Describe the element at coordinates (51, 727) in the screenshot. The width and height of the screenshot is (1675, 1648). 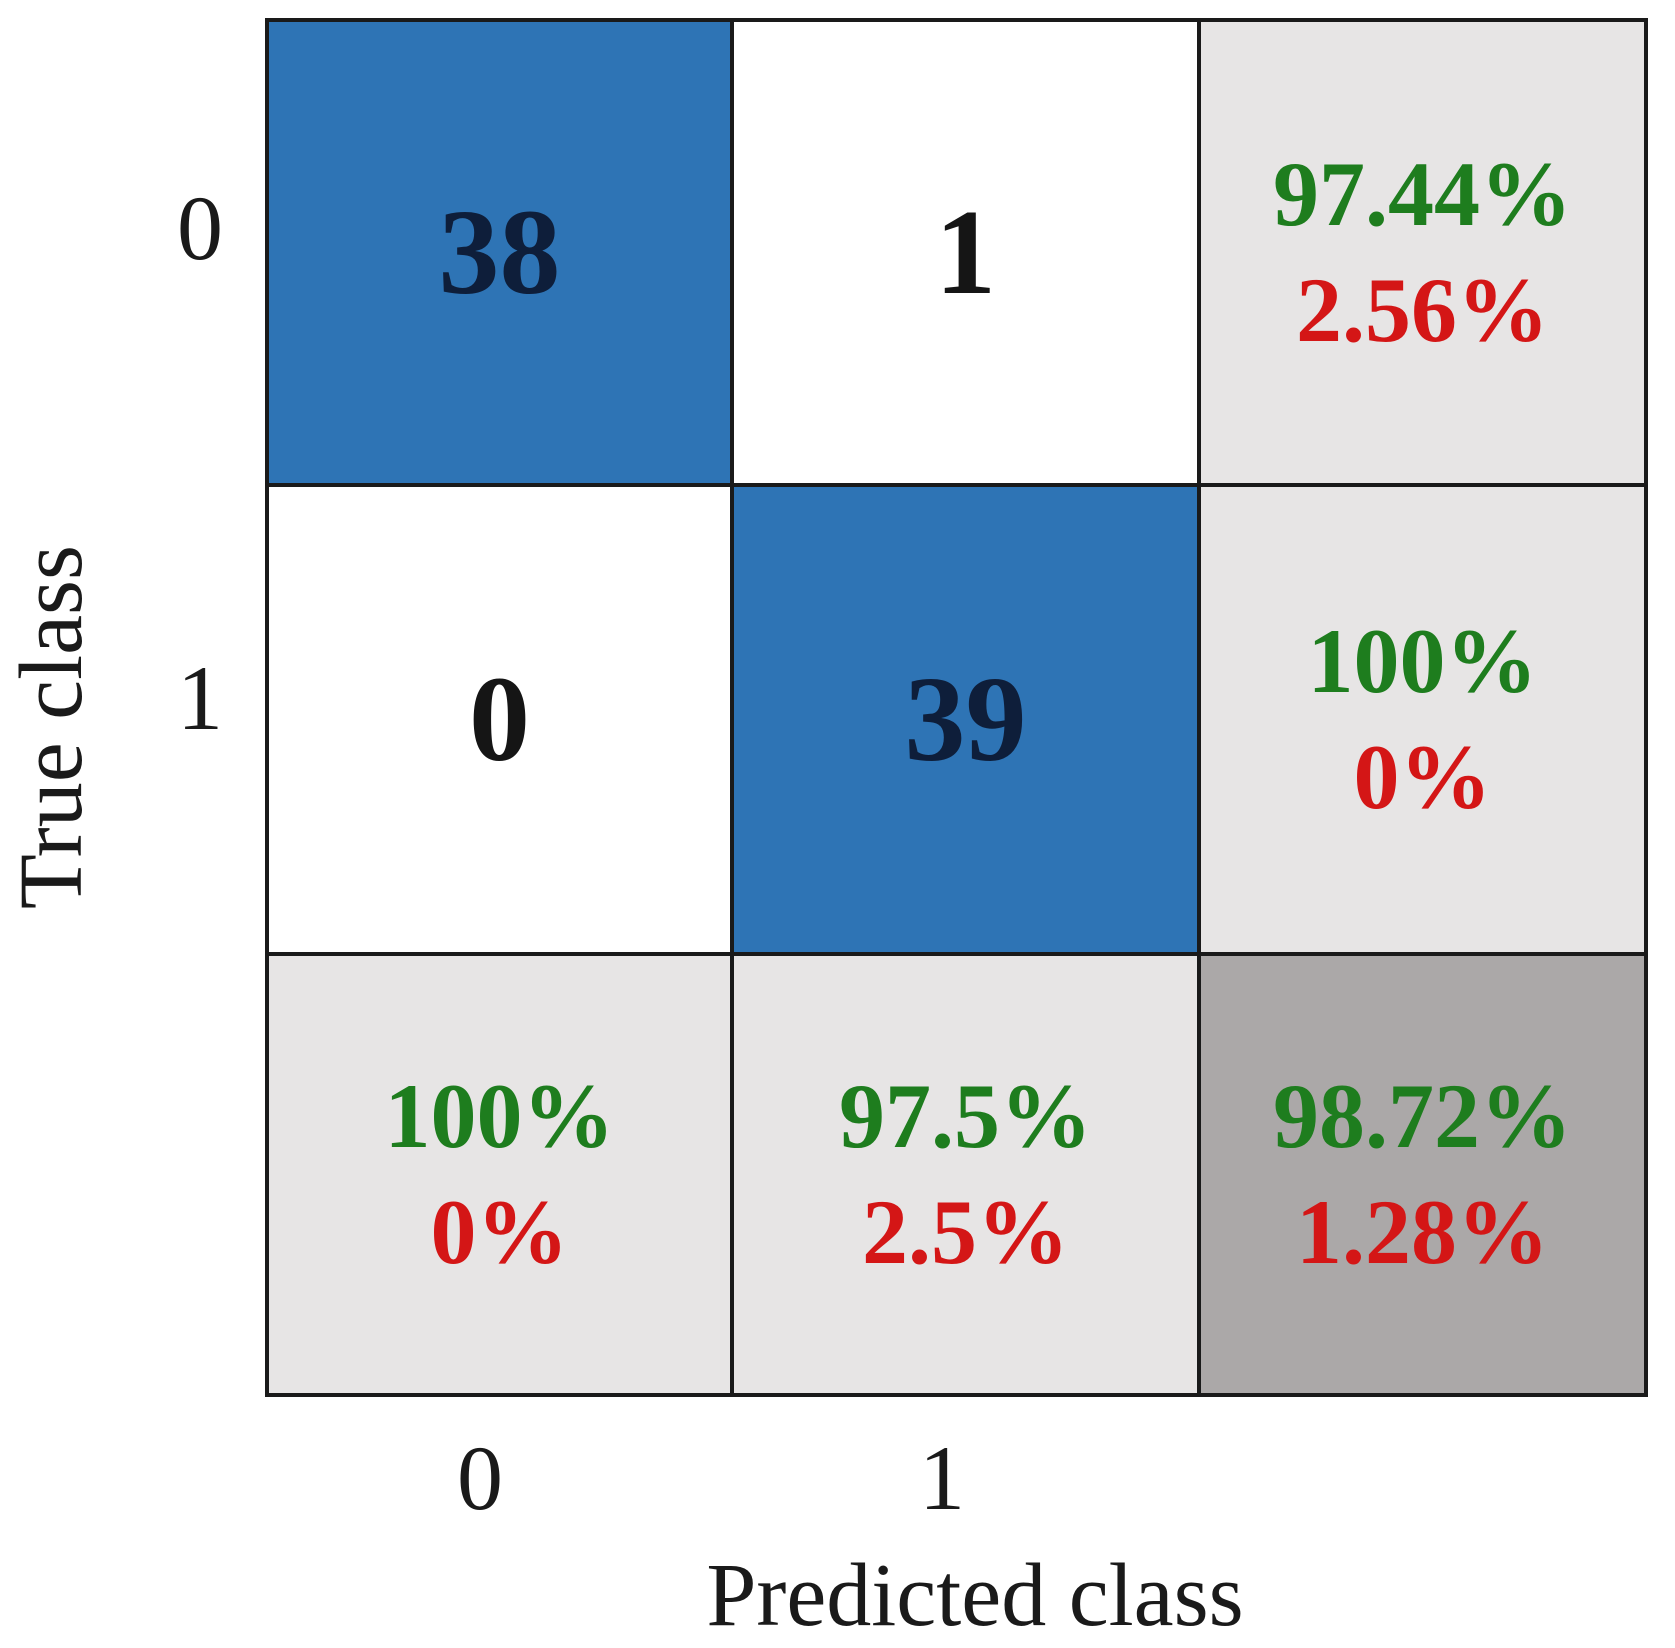
I see `y-axis-title: True class` at that location.